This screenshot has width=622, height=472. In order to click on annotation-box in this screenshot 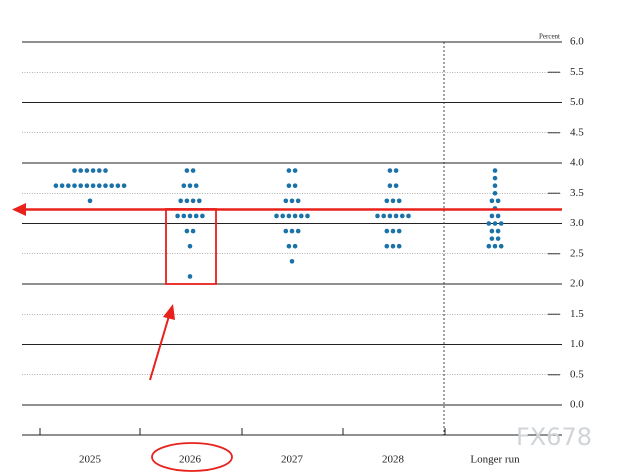, I will do `click(191, 246)`.